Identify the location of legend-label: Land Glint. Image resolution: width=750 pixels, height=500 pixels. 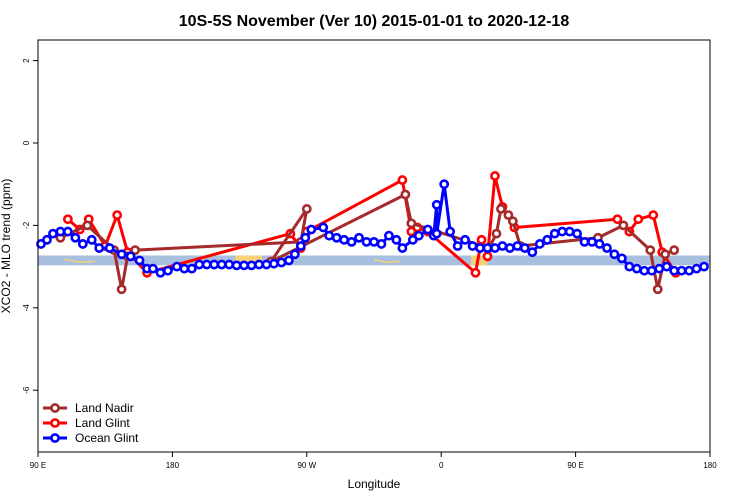
(102, 423).